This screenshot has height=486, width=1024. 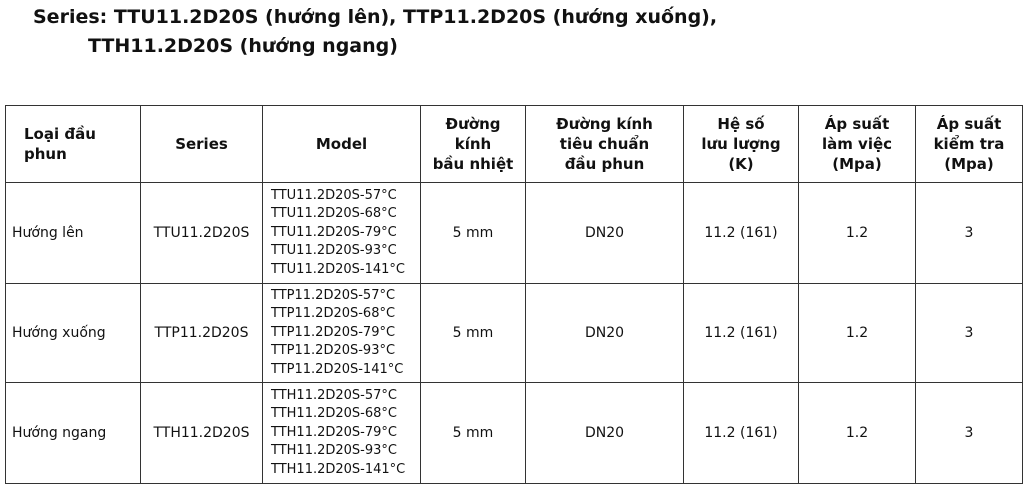 What do you see at coordinates (73, 233) in the screenshot?
I see `cell: Hướng lên` at bounding box center [73, 233].